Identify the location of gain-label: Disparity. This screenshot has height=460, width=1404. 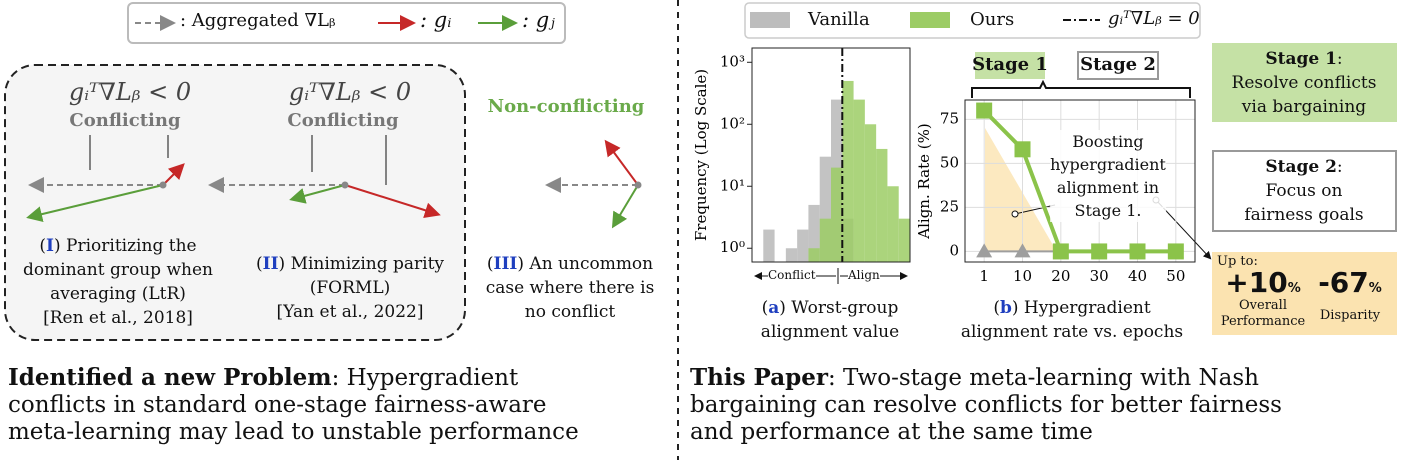
(1350, 315).